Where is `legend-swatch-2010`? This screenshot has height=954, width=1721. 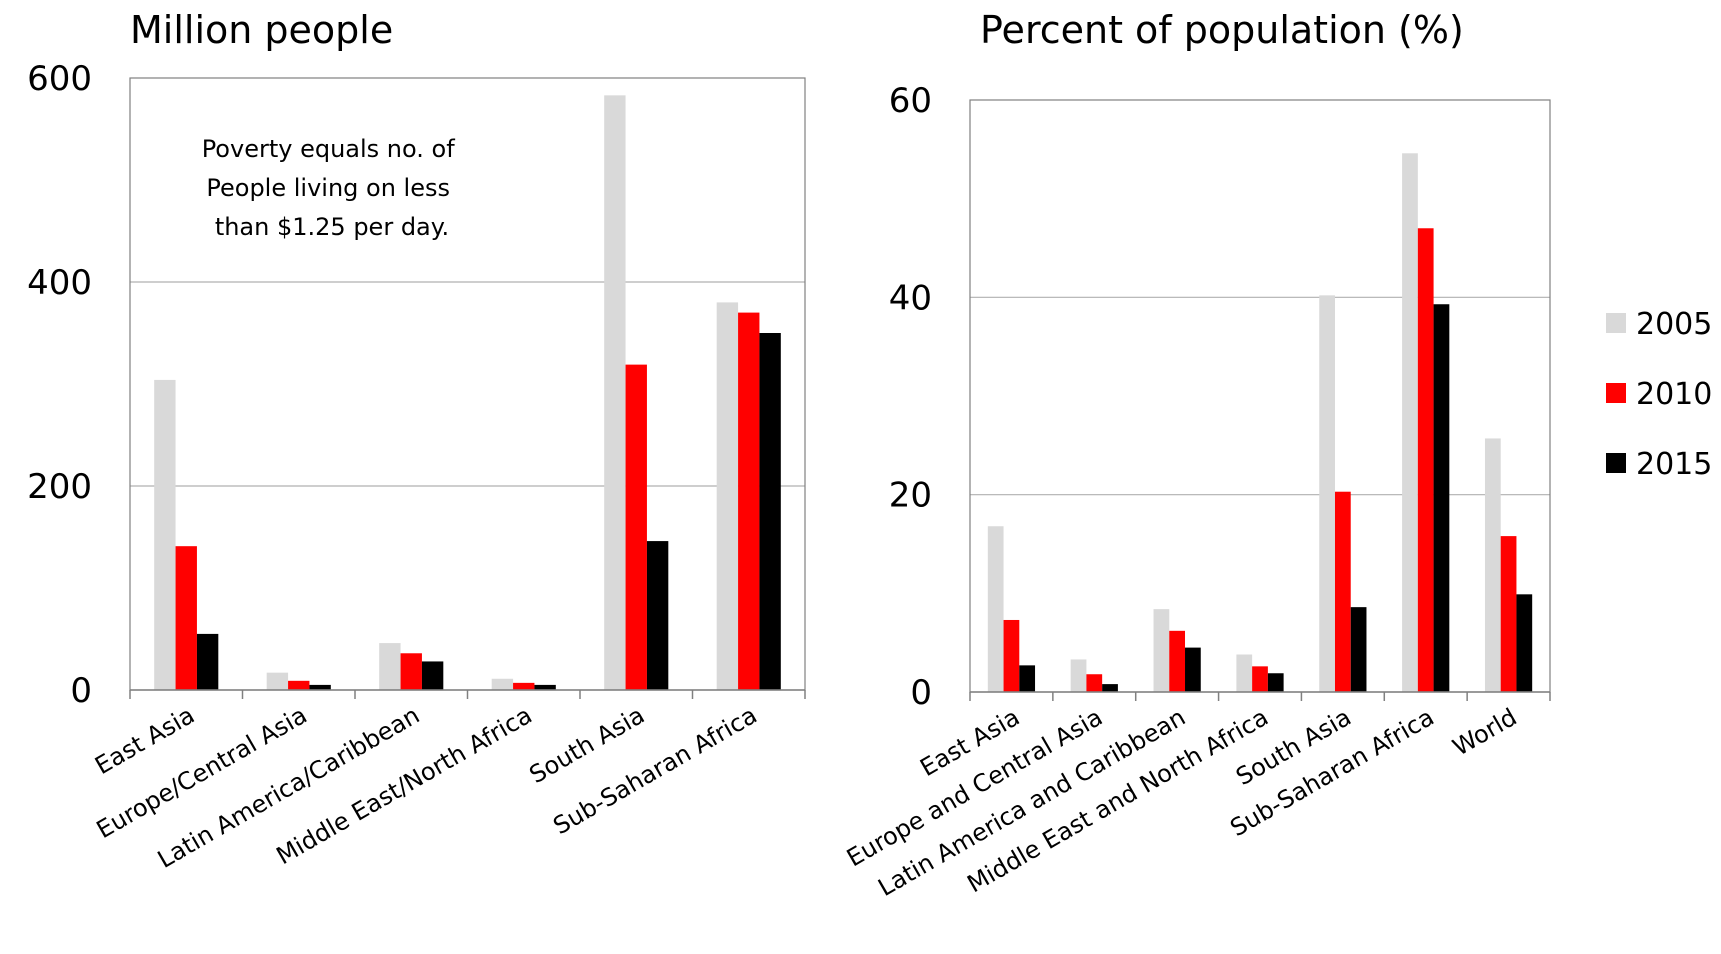
legend-swatch-2010 is located at coordinates (1616, 393).